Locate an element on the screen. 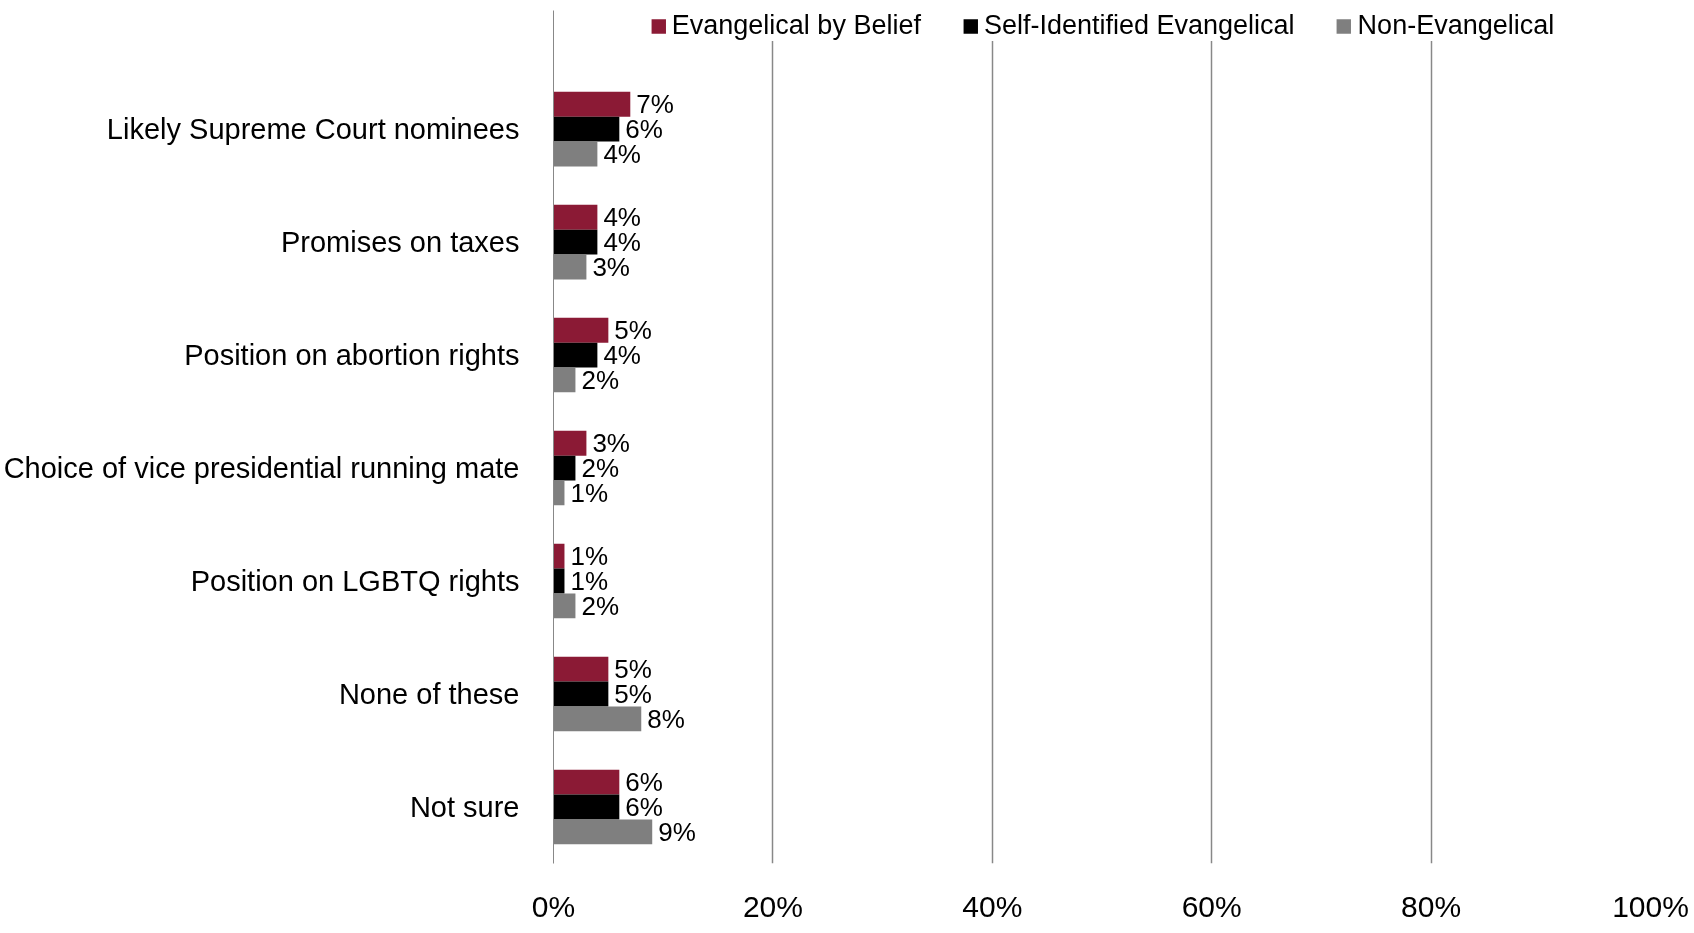 The image size is (1694, 933). y-tick-label: Likely Supreme Court nominees is located at coordinates (313, 129).